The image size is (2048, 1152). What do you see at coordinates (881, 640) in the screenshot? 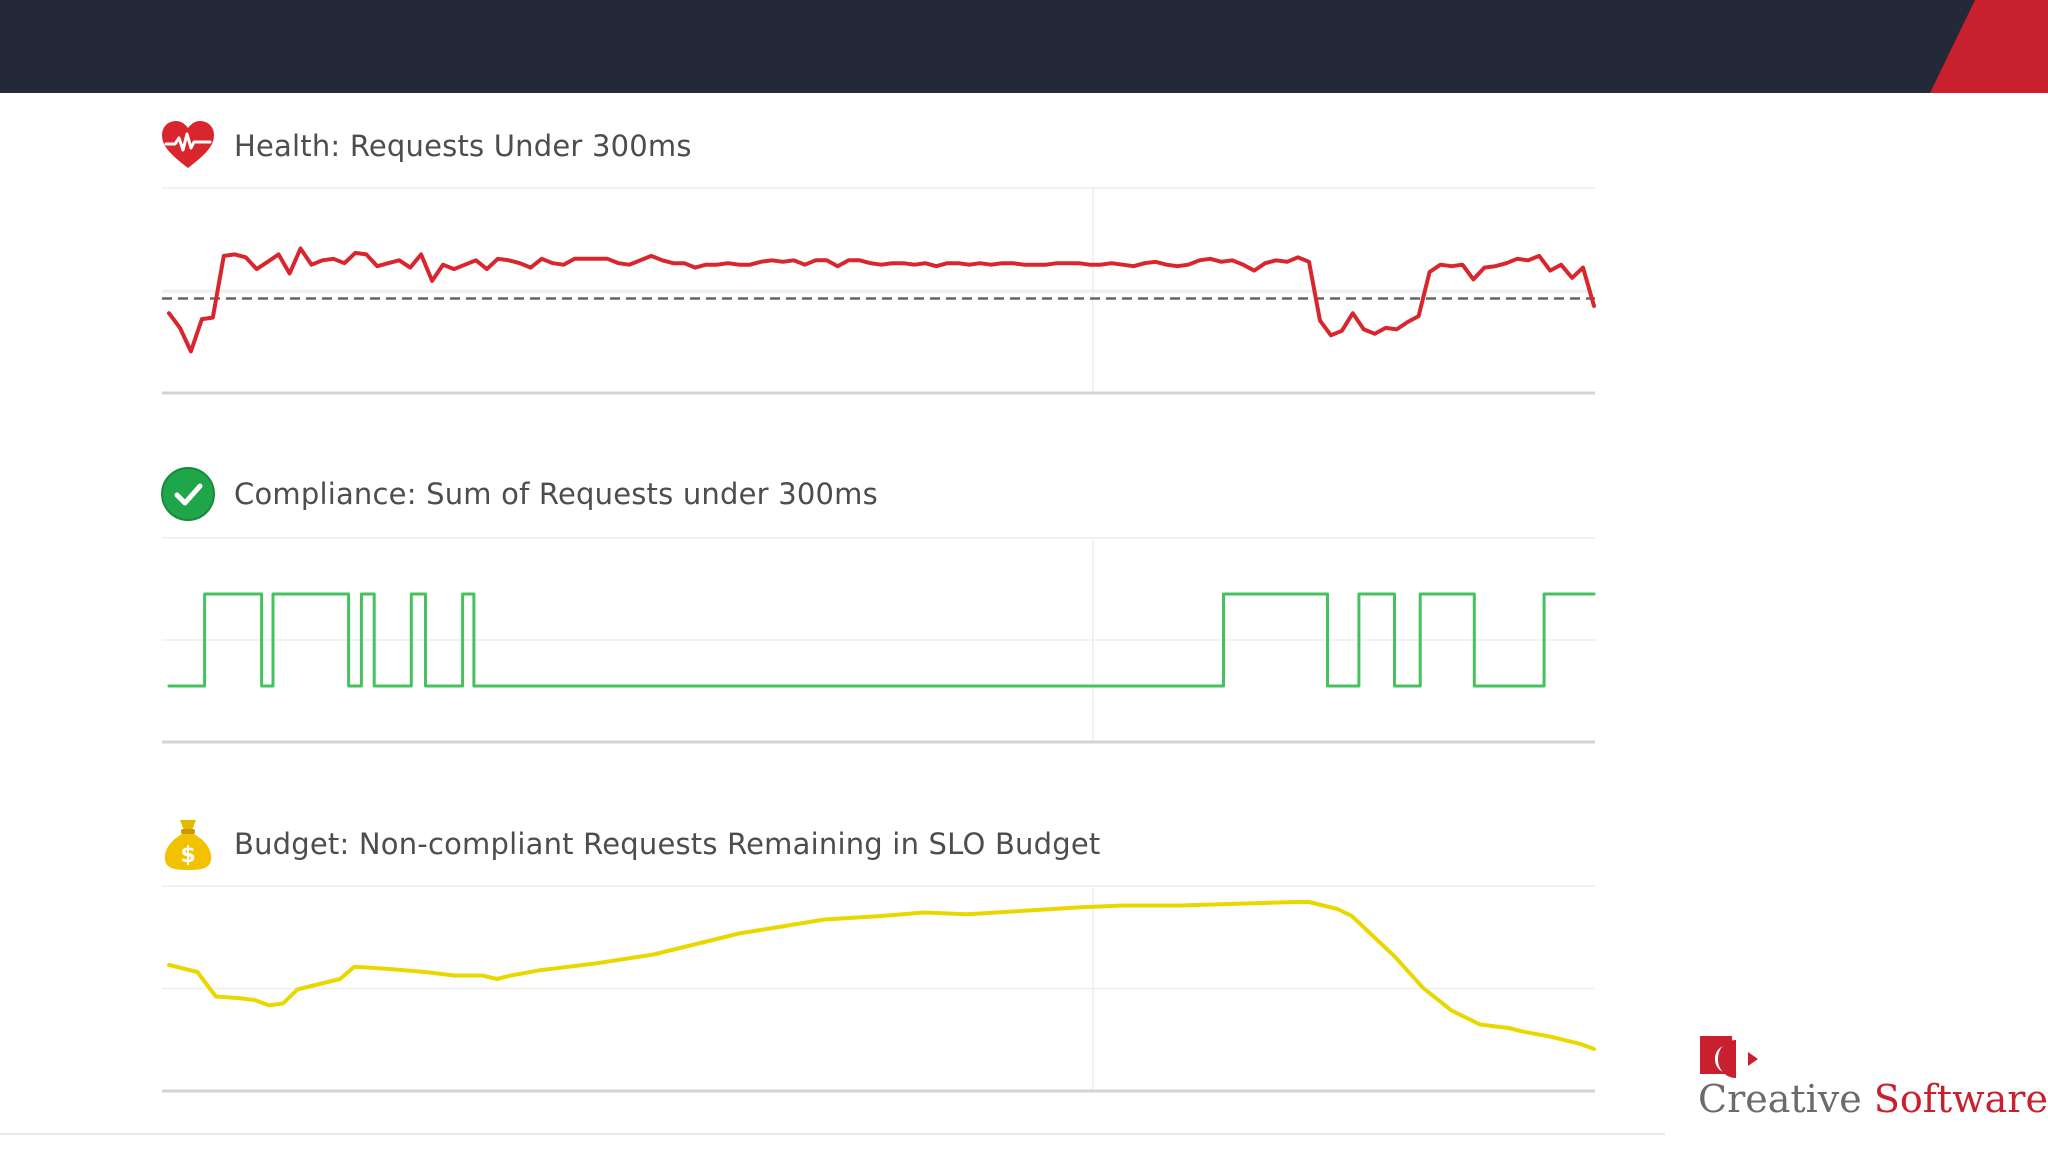
I see `compliance-series-line` at bounding box center [881, 640].